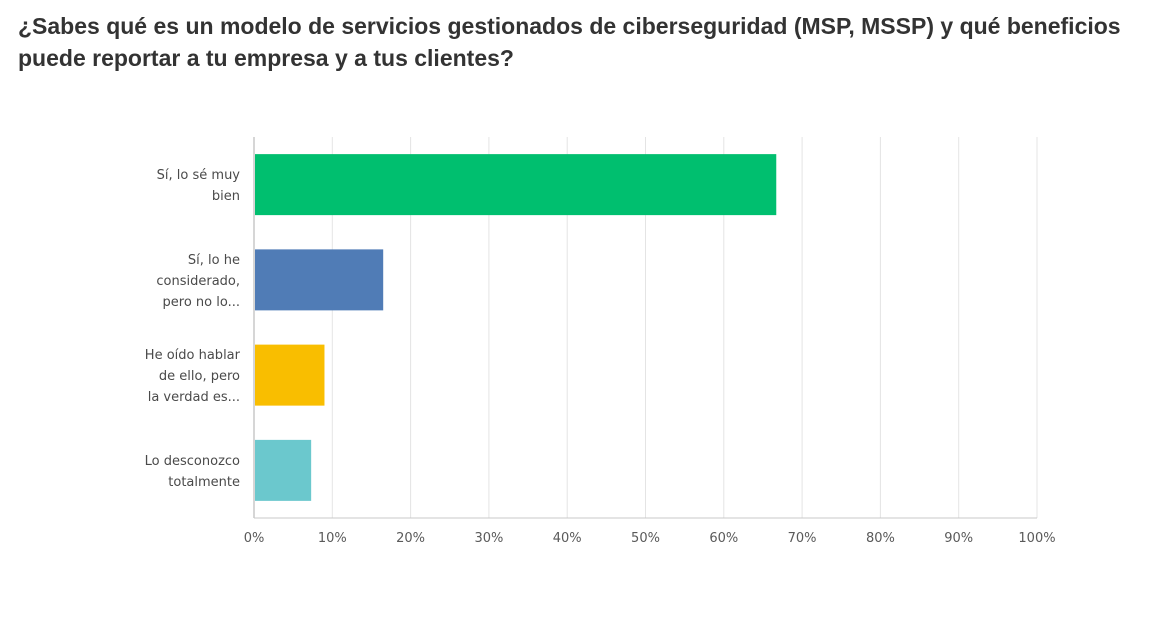 Image resolution: width=1159 pixels, height=628 pixels. What do you see at coordinates (880, 538) in the screenshot?
I see `x-tick-label: 80%` at bounding box center [880, 538].